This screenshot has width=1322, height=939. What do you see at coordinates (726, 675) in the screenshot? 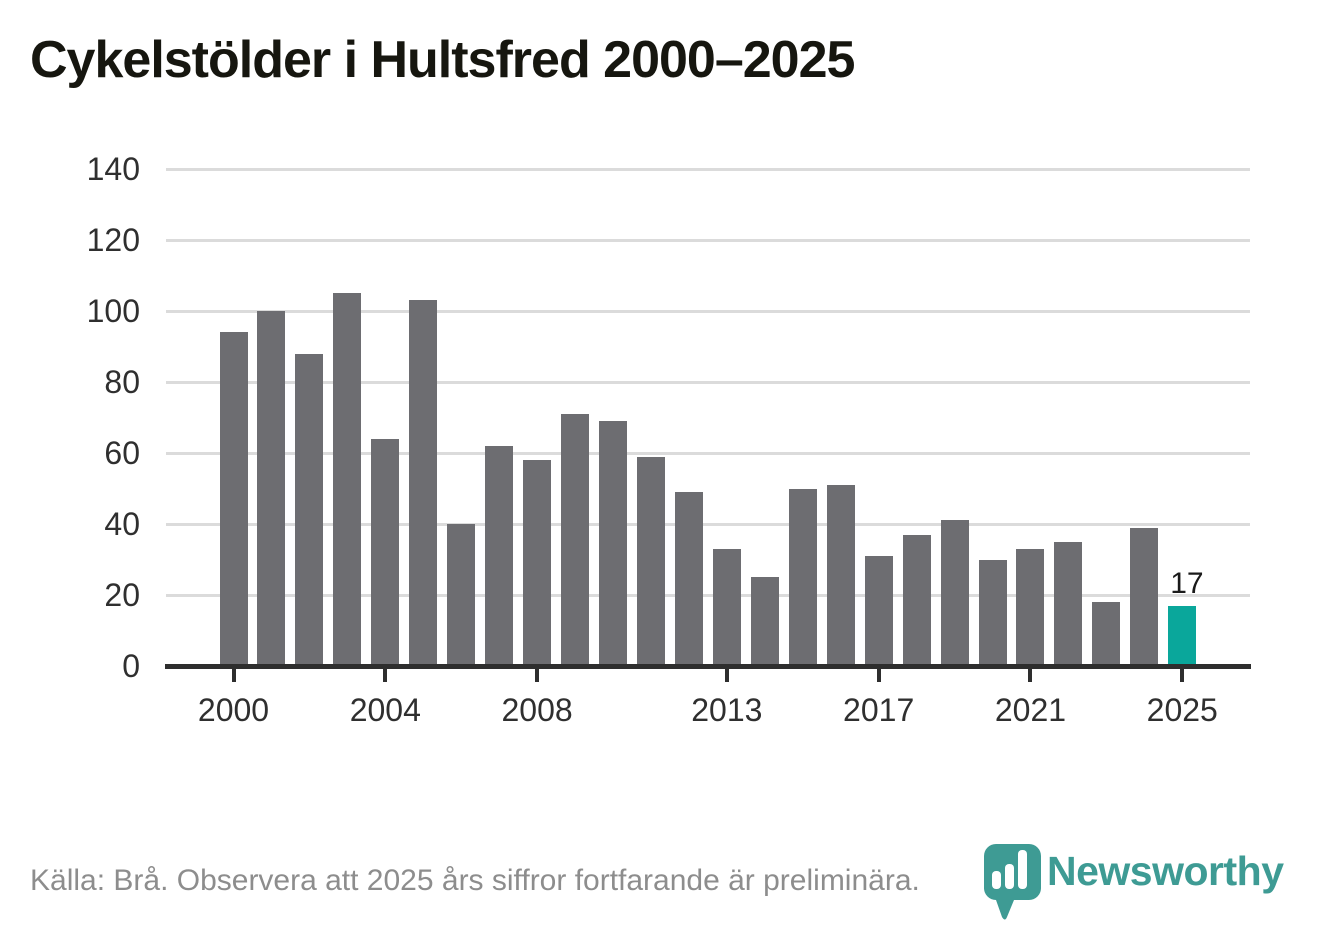
I see `x-axis-tick-2013` at bounding box center [726, 675].